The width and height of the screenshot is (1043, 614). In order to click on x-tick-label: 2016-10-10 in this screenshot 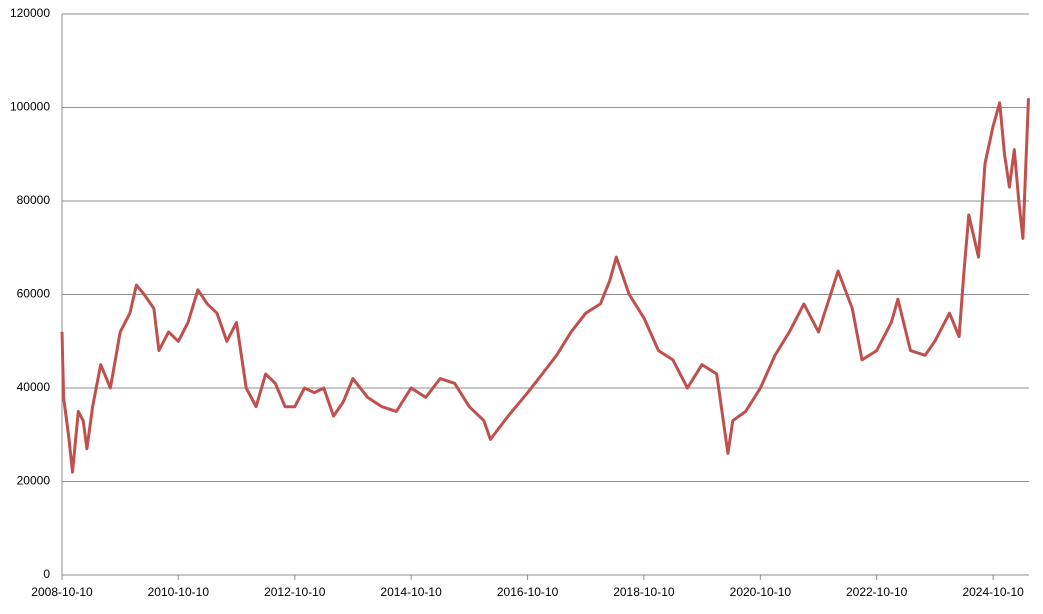, I will do `click(528, 592)`.